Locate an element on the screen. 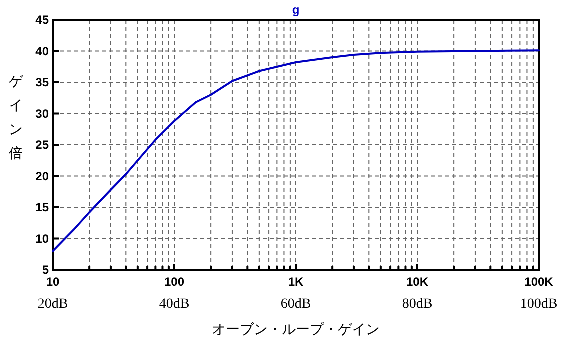 This screenshot has width=570, height=345. y-tick-label: 10 is located at coordinates (43, 239).